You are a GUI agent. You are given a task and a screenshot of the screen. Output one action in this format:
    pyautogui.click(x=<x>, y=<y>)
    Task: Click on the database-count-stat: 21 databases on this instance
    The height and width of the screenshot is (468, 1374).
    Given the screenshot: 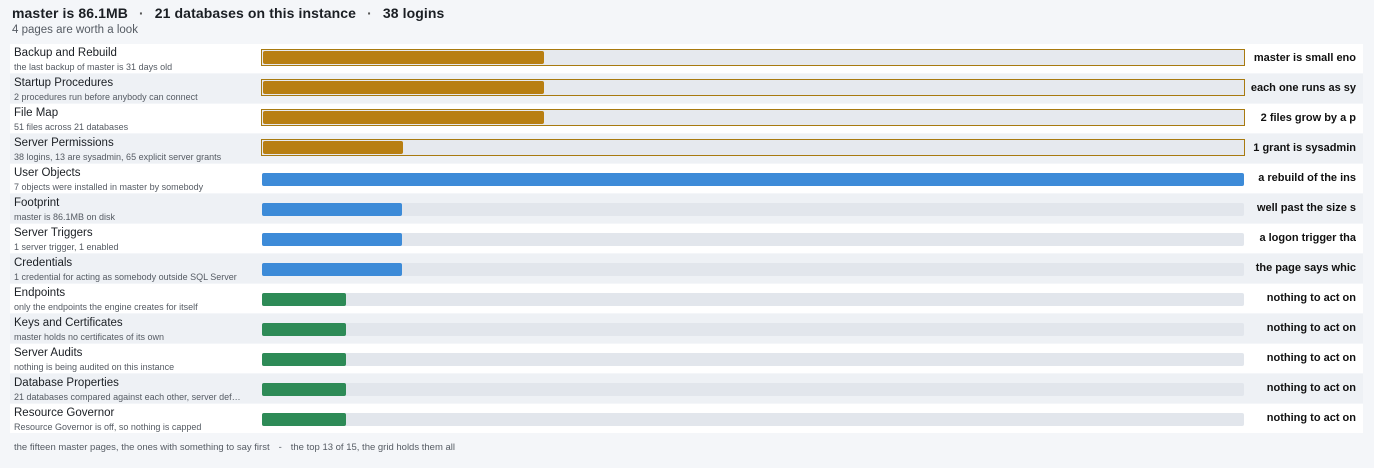 What is the action you would take?
    pyautogui.click(x=255, y=13)
    